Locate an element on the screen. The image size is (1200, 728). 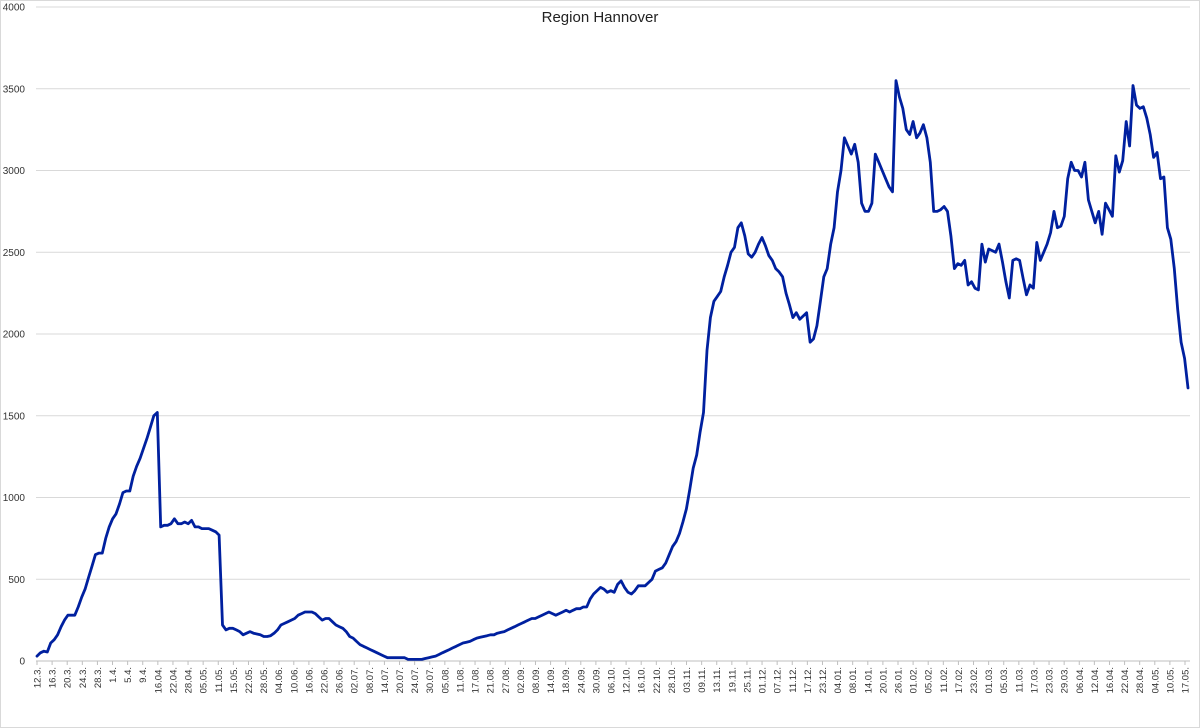
x-tick-label: 08.07. is located at coordinates (370, 680).